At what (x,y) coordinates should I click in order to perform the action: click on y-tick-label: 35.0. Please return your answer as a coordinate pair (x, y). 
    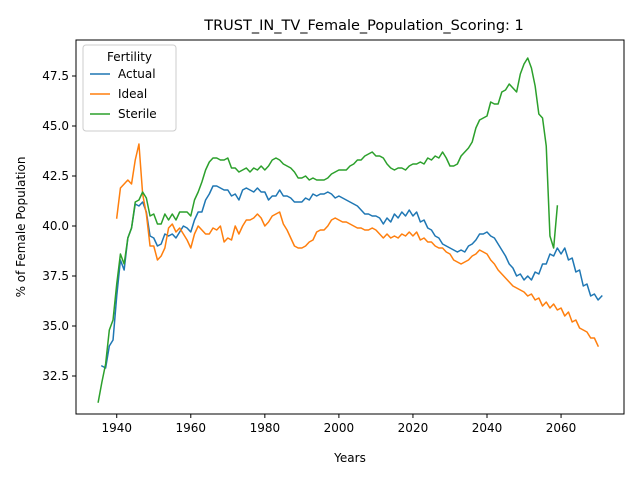
    Looking at the image, I should click on (55, 326).